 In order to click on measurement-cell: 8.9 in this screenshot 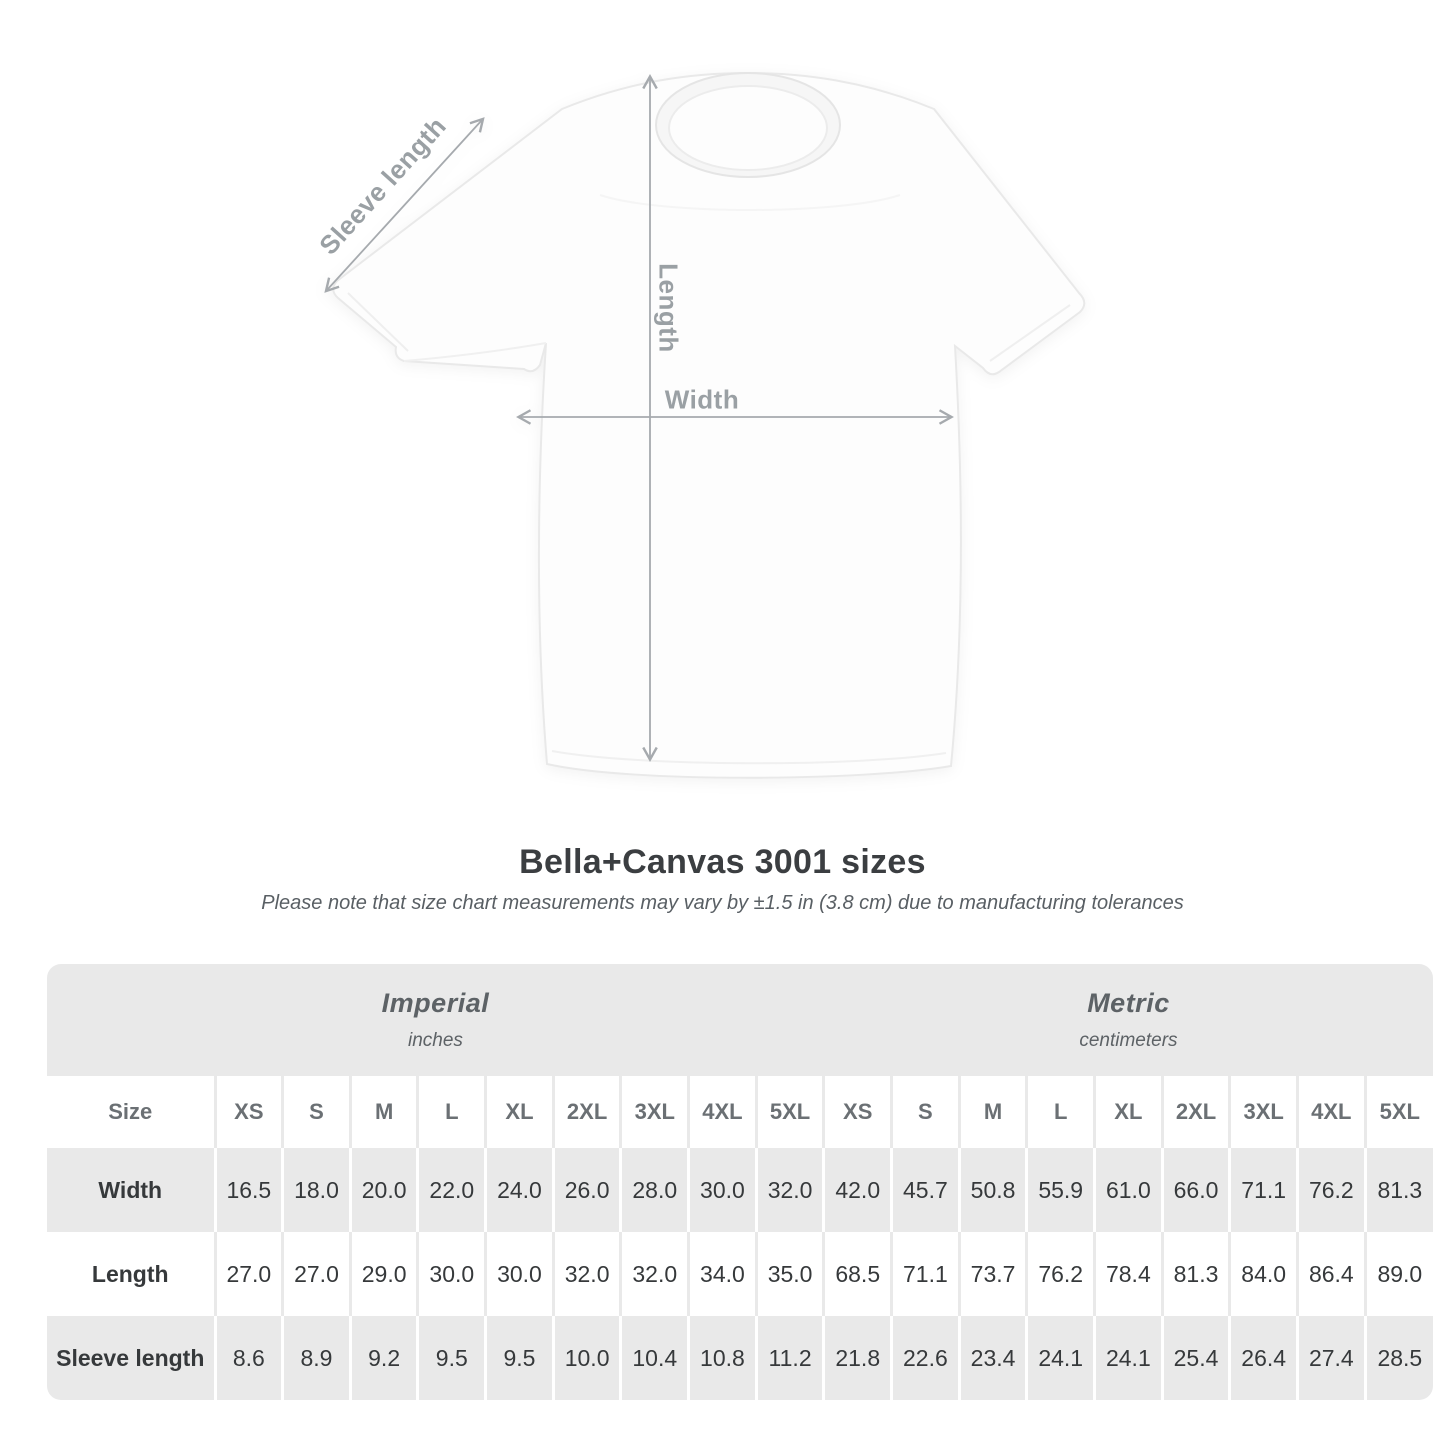, I will do `click(316, 1358)`.